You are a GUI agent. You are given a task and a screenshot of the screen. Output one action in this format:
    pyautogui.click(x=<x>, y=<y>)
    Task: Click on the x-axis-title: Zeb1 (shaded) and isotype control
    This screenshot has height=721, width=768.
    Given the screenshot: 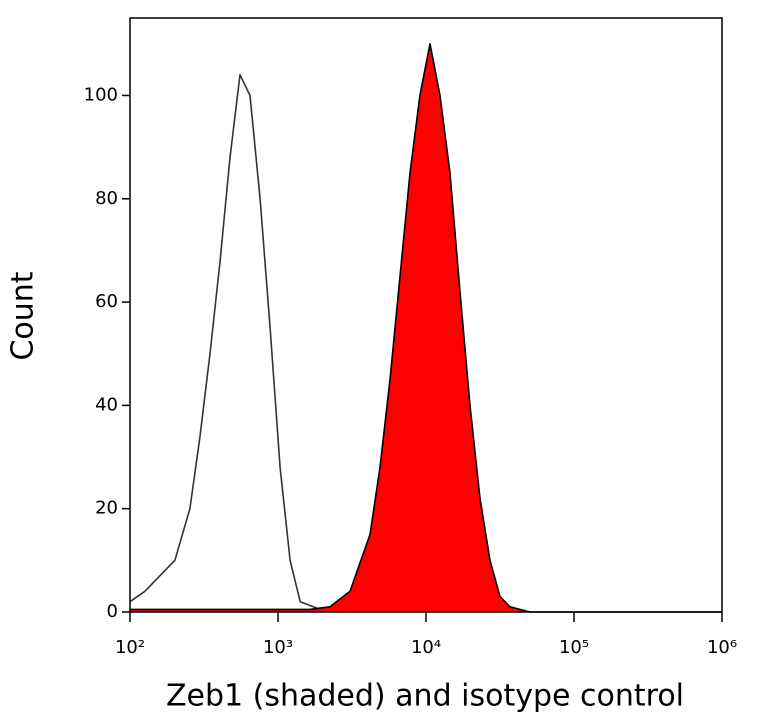 What is the action you would take?
    pyautogui.click(x=425, y=696)
    